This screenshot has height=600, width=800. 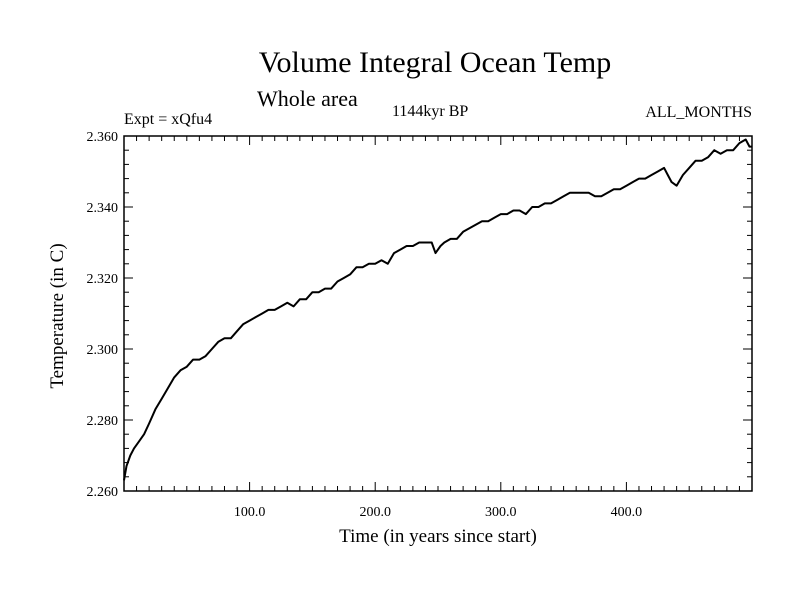 What do you see at coordinates (103, 208) in the screenshot?
I see `y-tick-label: 2.340` at bounding box center [103, 208].